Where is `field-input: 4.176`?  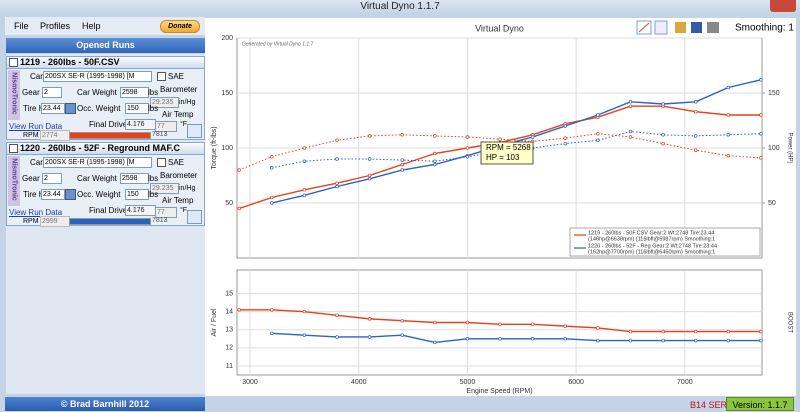 field-input: 4.176 is located at coordinates (140, 124).